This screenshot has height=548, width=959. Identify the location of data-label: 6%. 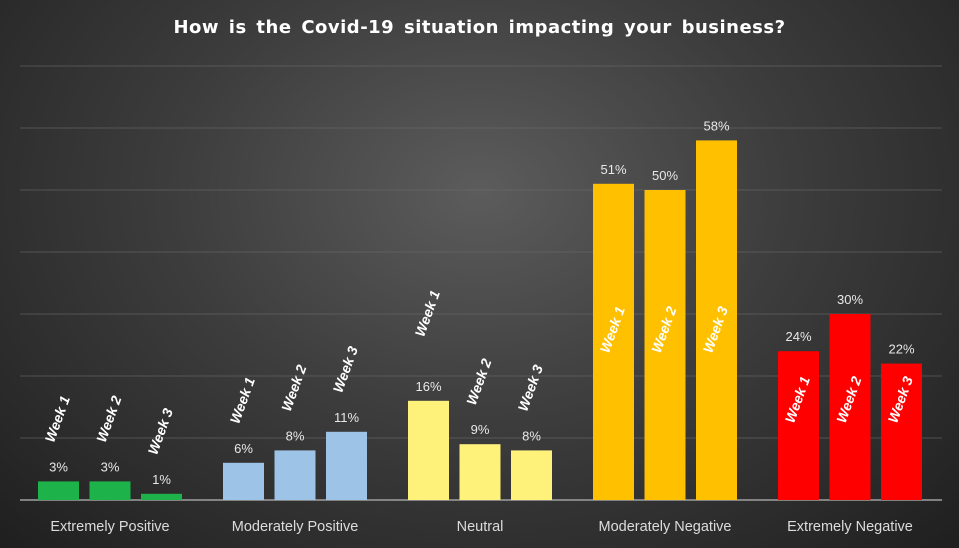
(243, 448).